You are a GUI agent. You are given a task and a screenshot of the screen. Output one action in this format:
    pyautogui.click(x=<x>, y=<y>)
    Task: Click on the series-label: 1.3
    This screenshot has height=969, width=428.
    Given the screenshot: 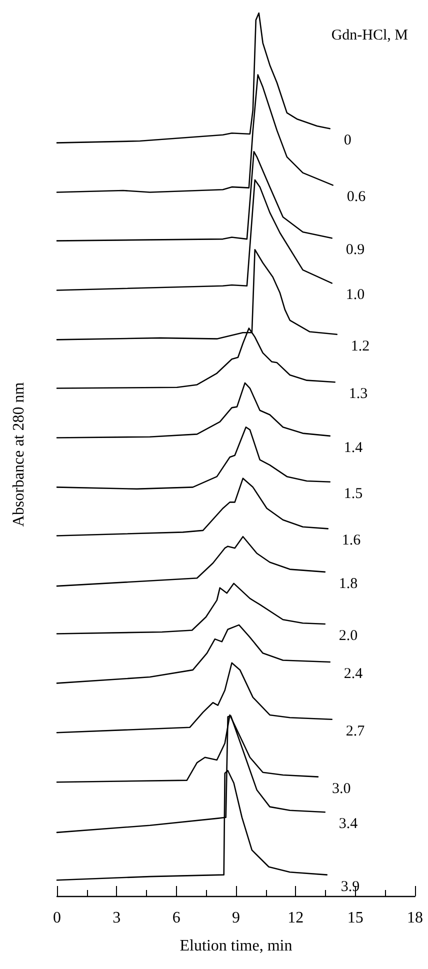 What is the action you would take?
    pyautogui.click(x=358, y=394)
    